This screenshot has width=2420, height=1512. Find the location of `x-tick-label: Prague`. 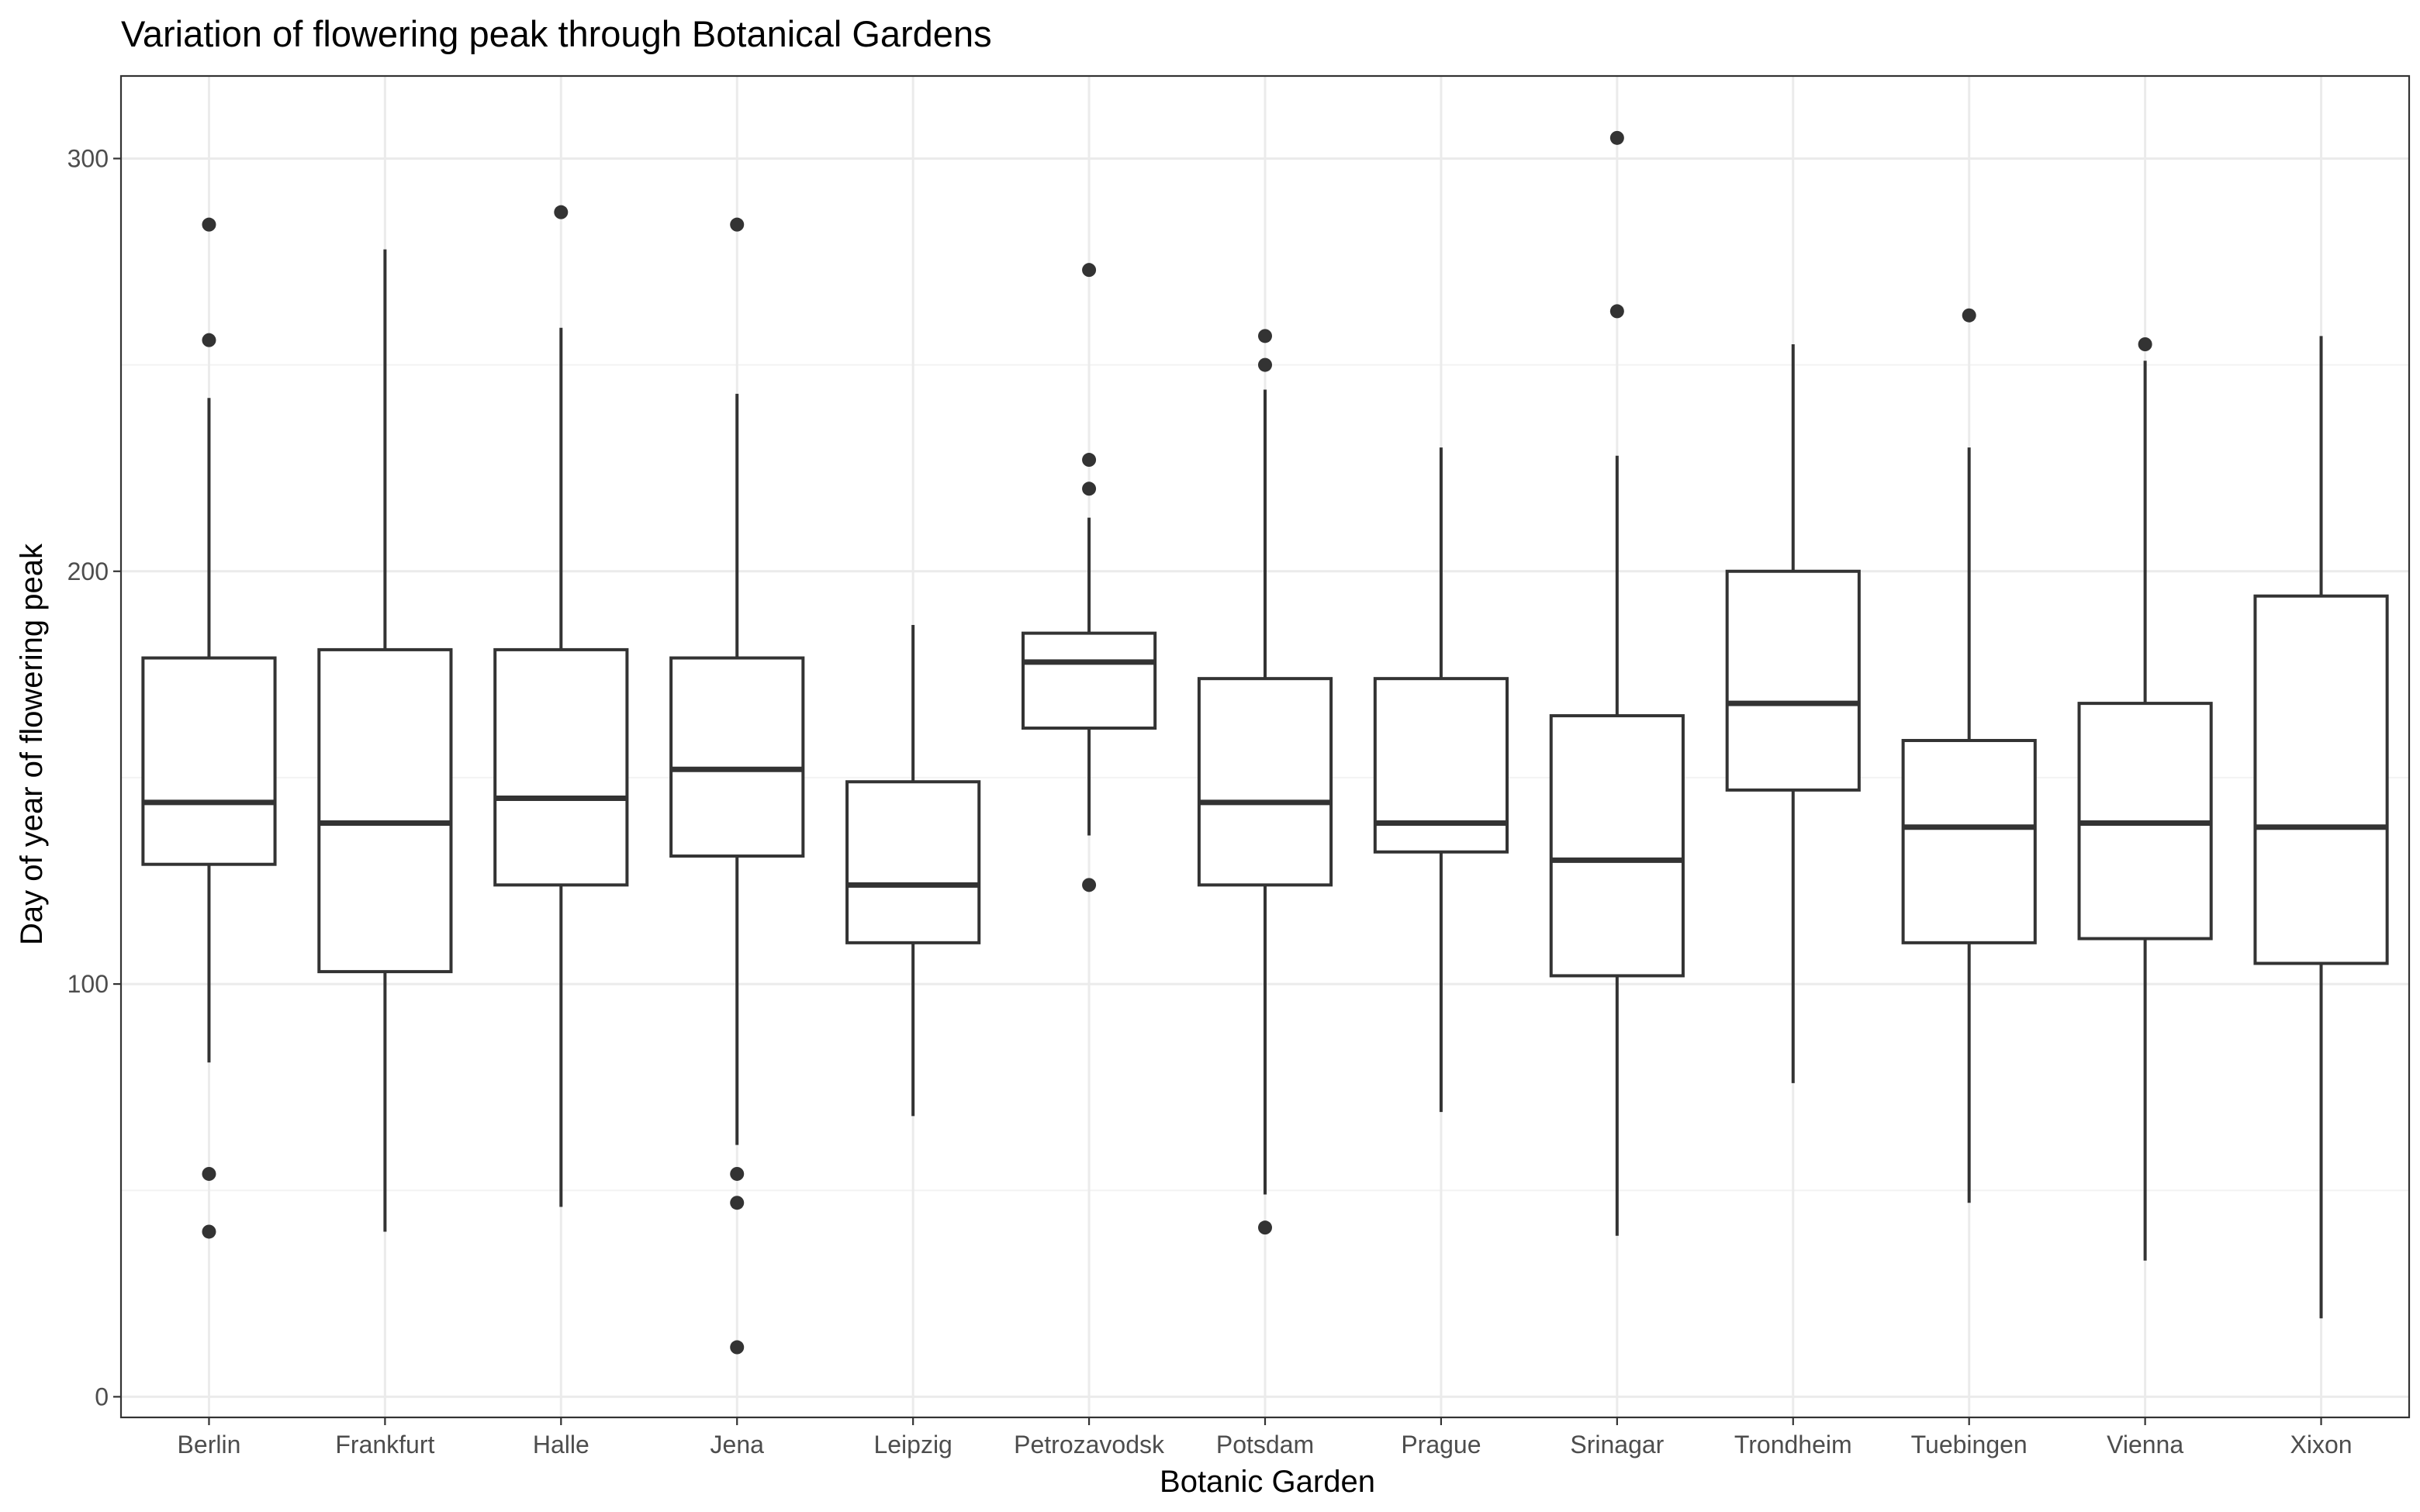

x-tick-label: Prague is located at coordinates (1441, 1444).